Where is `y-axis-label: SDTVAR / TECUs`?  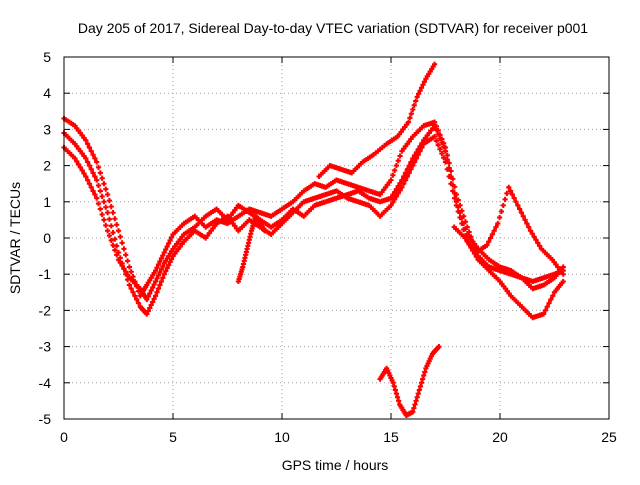 y-axis-label: SDTVAR / TECUs is located at coordinates (15, 238).